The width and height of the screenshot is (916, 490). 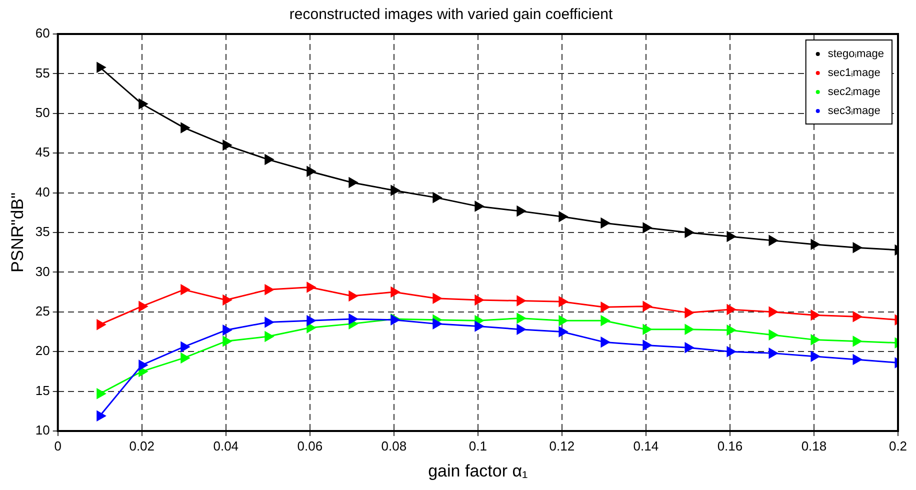 What do you see at coordinates (42, 430) in the screenshot?
I see `y-tick-label: 10` at bounding box center [42, 430].